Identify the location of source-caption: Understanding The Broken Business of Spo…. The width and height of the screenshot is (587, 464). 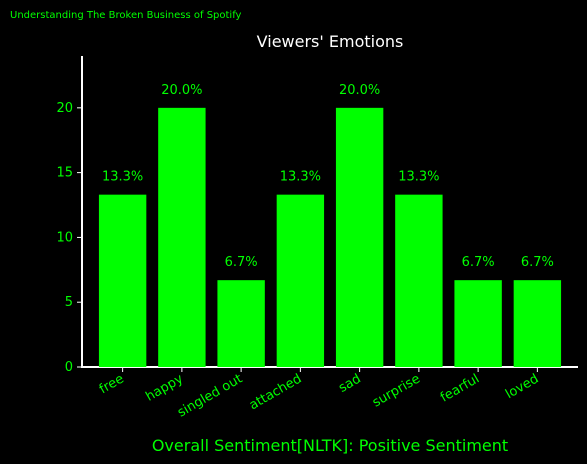
(126, 15).